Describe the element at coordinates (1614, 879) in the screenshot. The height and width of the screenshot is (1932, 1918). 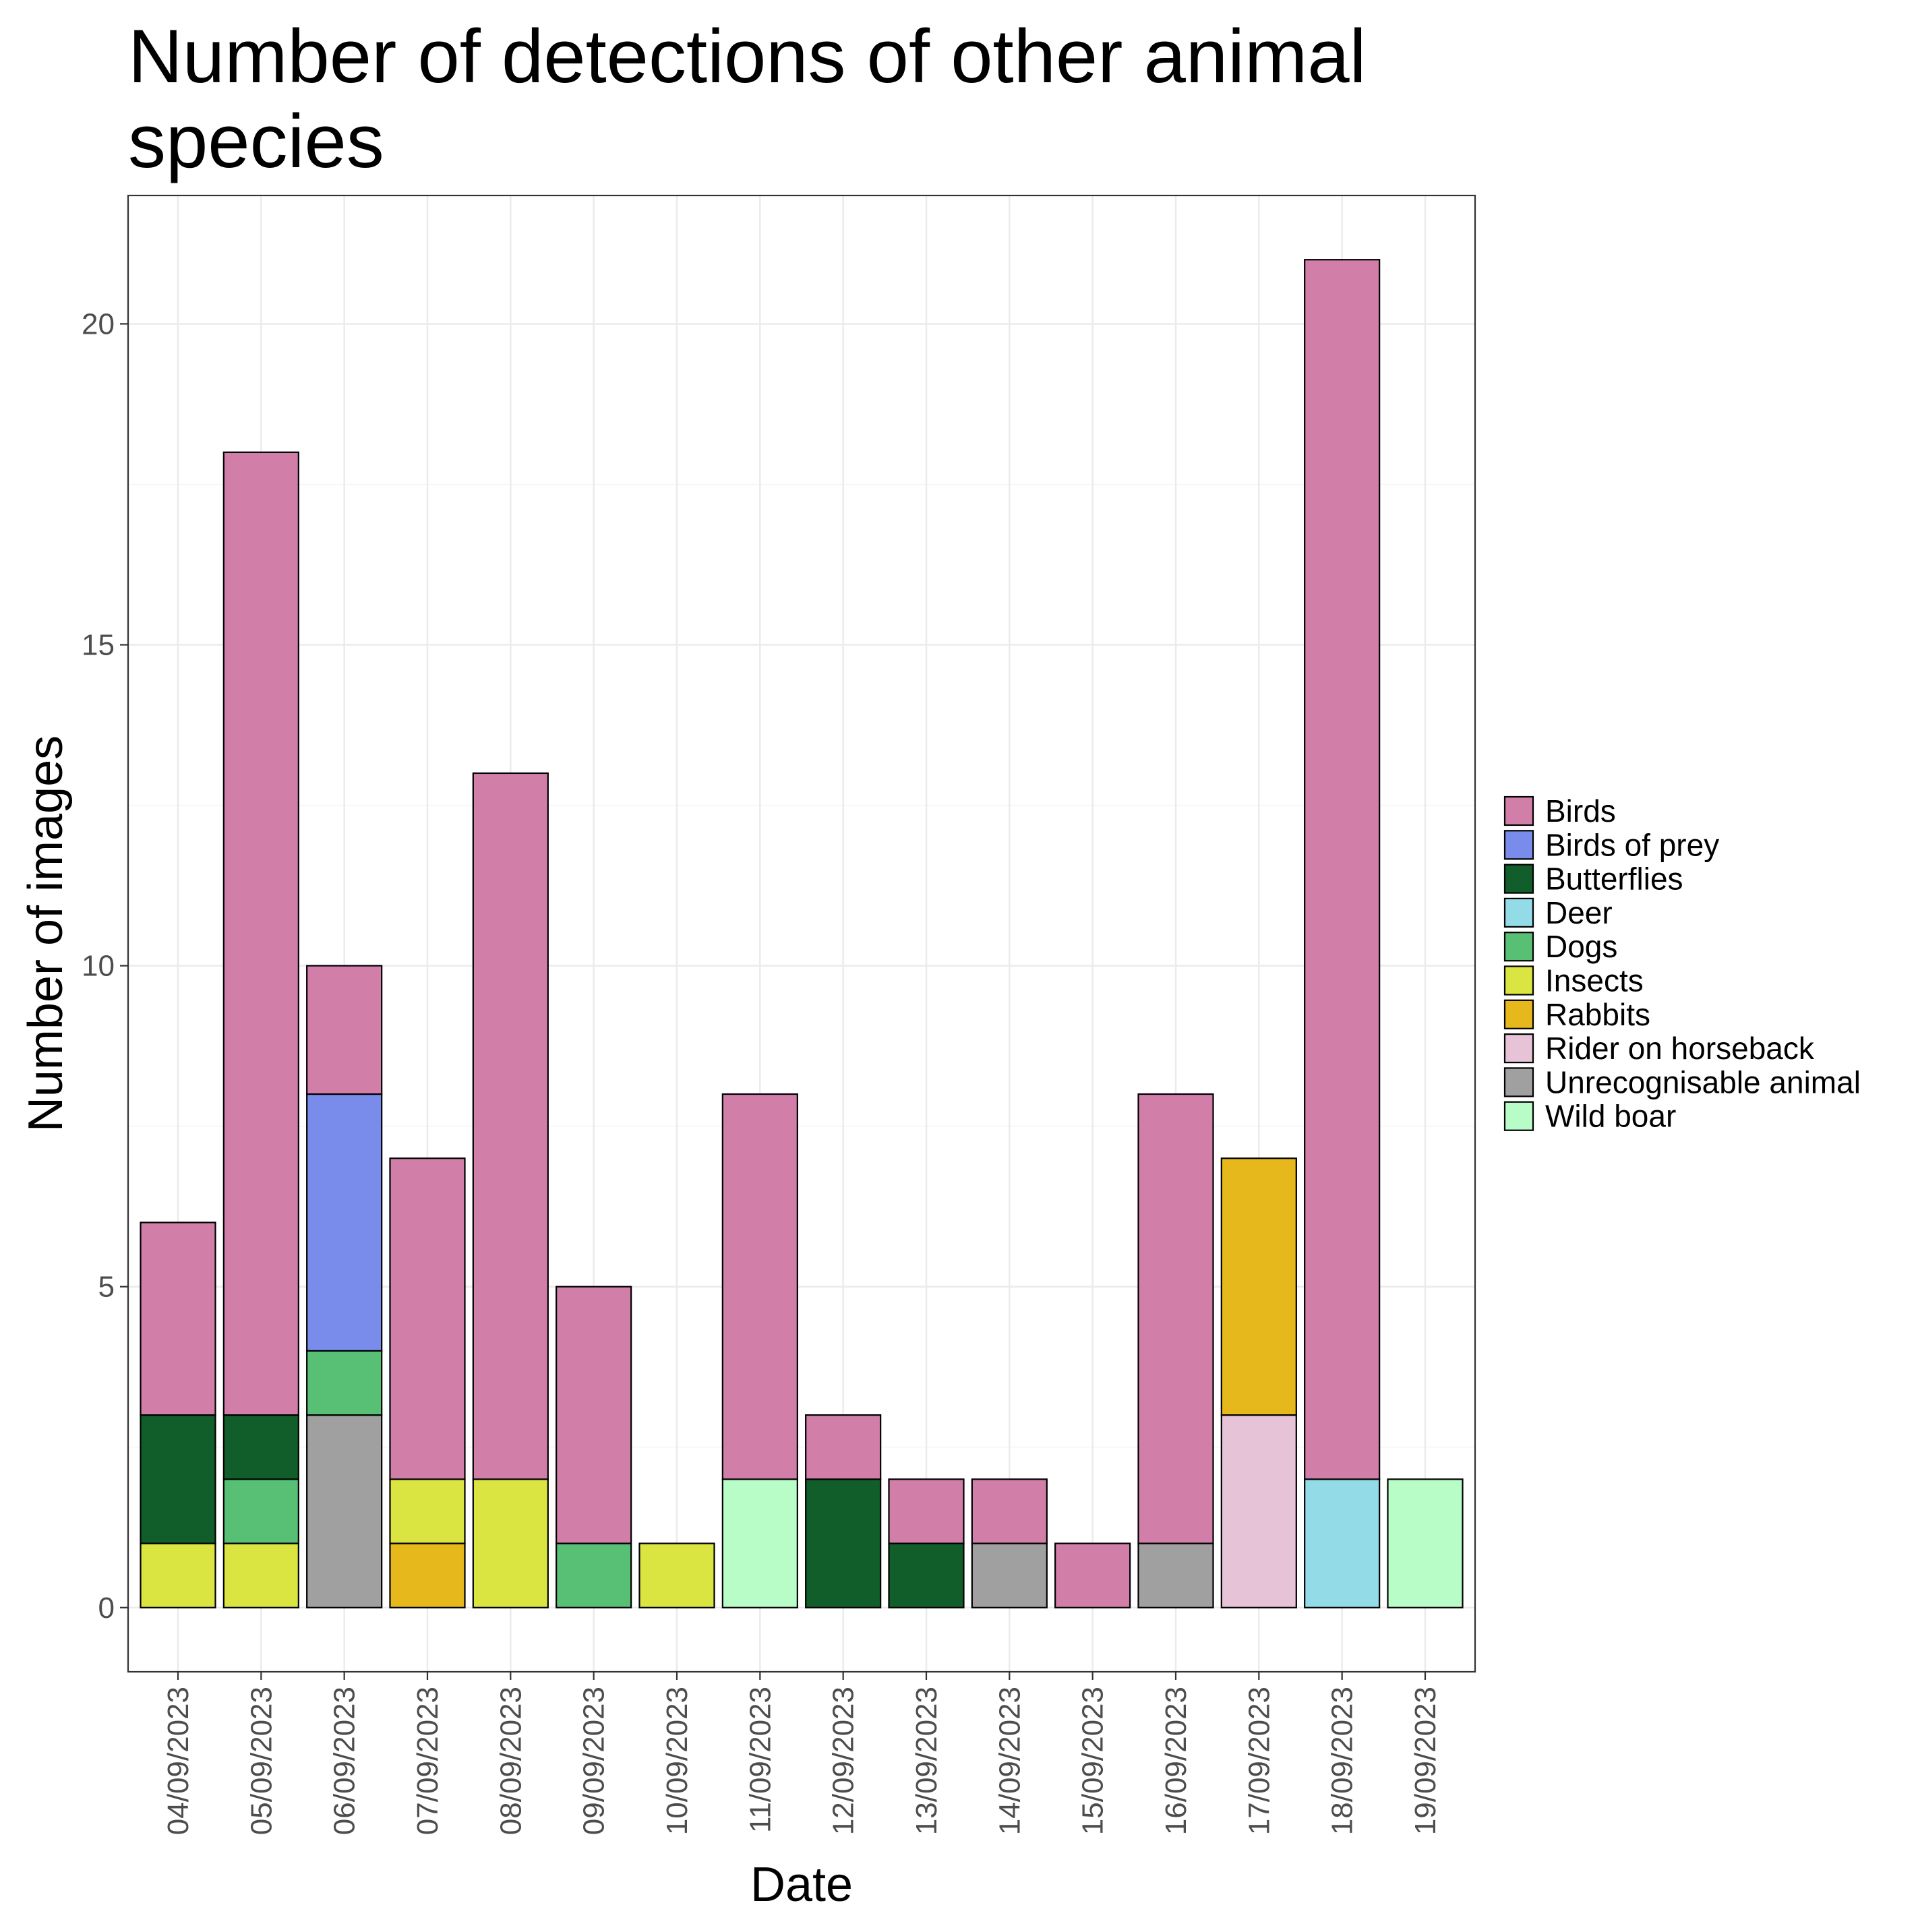
I see `legend-label: Butterflies` at that location.